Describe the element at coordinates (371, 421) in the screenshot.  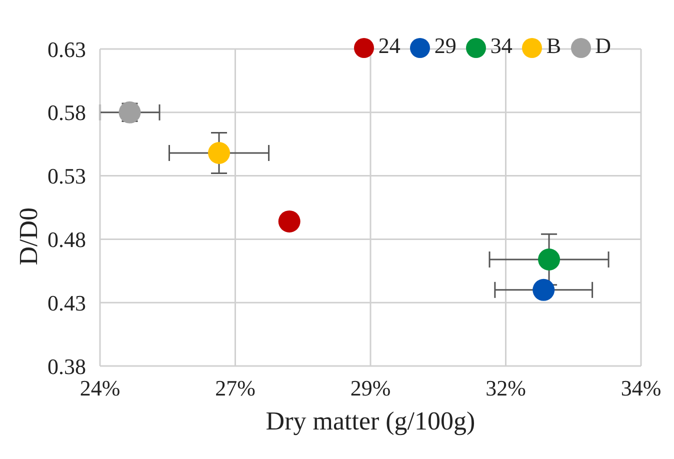
I see `x-axis-title: Dry matter (g/100g)` at that location.